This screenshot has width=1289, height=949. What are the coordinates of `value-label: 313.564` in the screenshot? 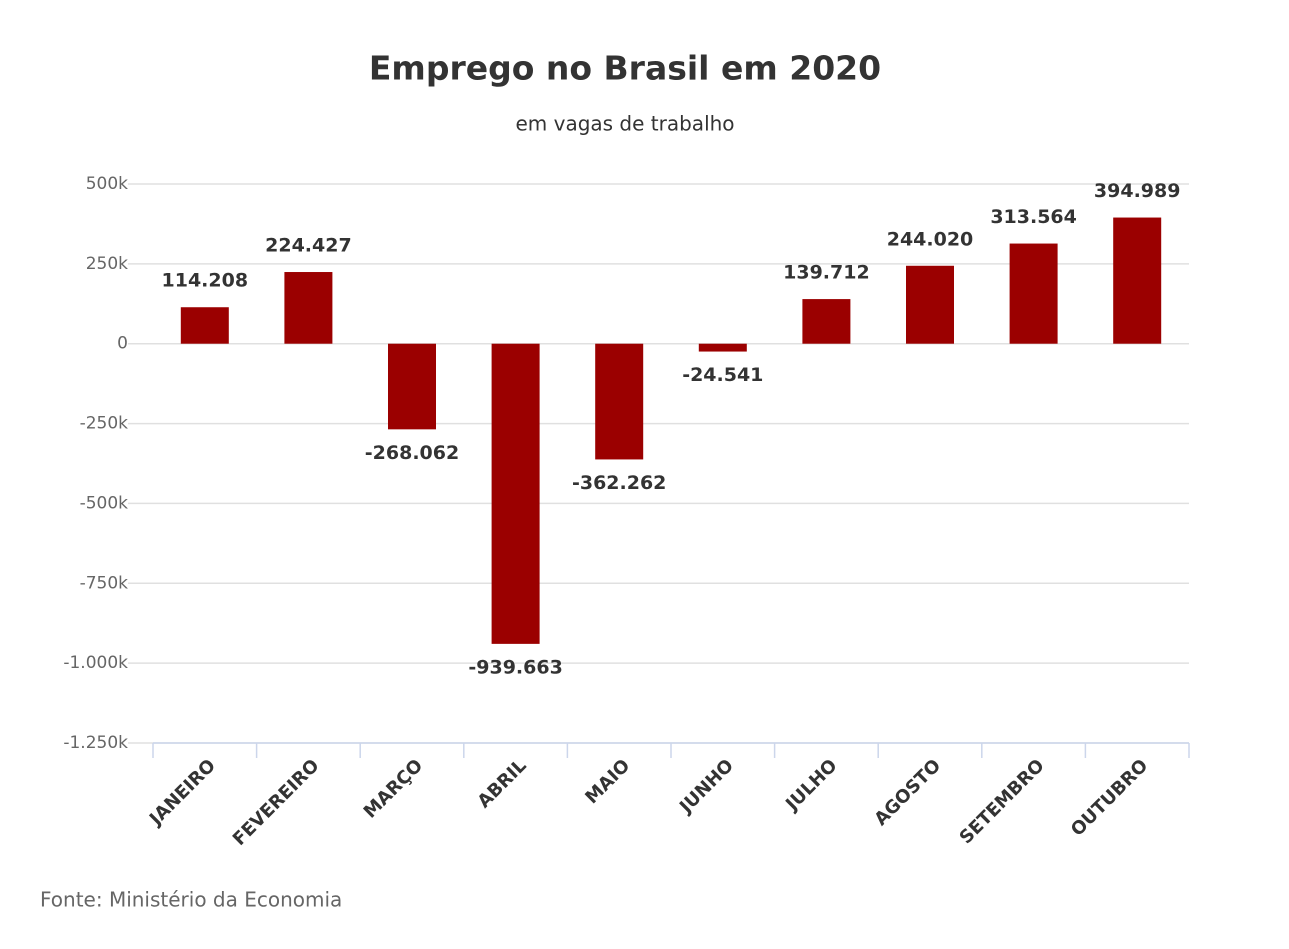 It's located at (1033, 217).